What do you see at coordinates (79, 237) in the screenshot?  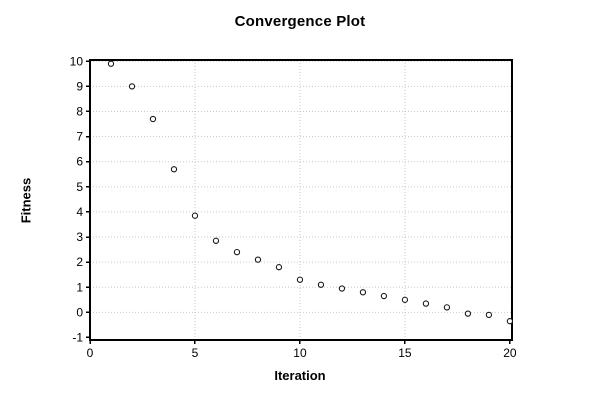 I see `y-tick-label: 3` at bounding box center [79, 237].